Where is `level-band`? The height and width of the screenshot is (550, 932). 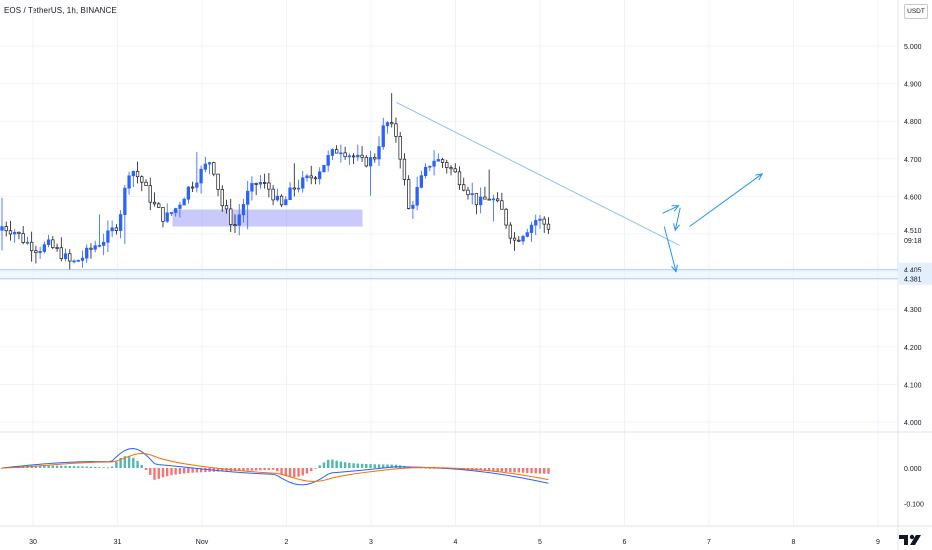
level-band is located at coordinates (449, 274).